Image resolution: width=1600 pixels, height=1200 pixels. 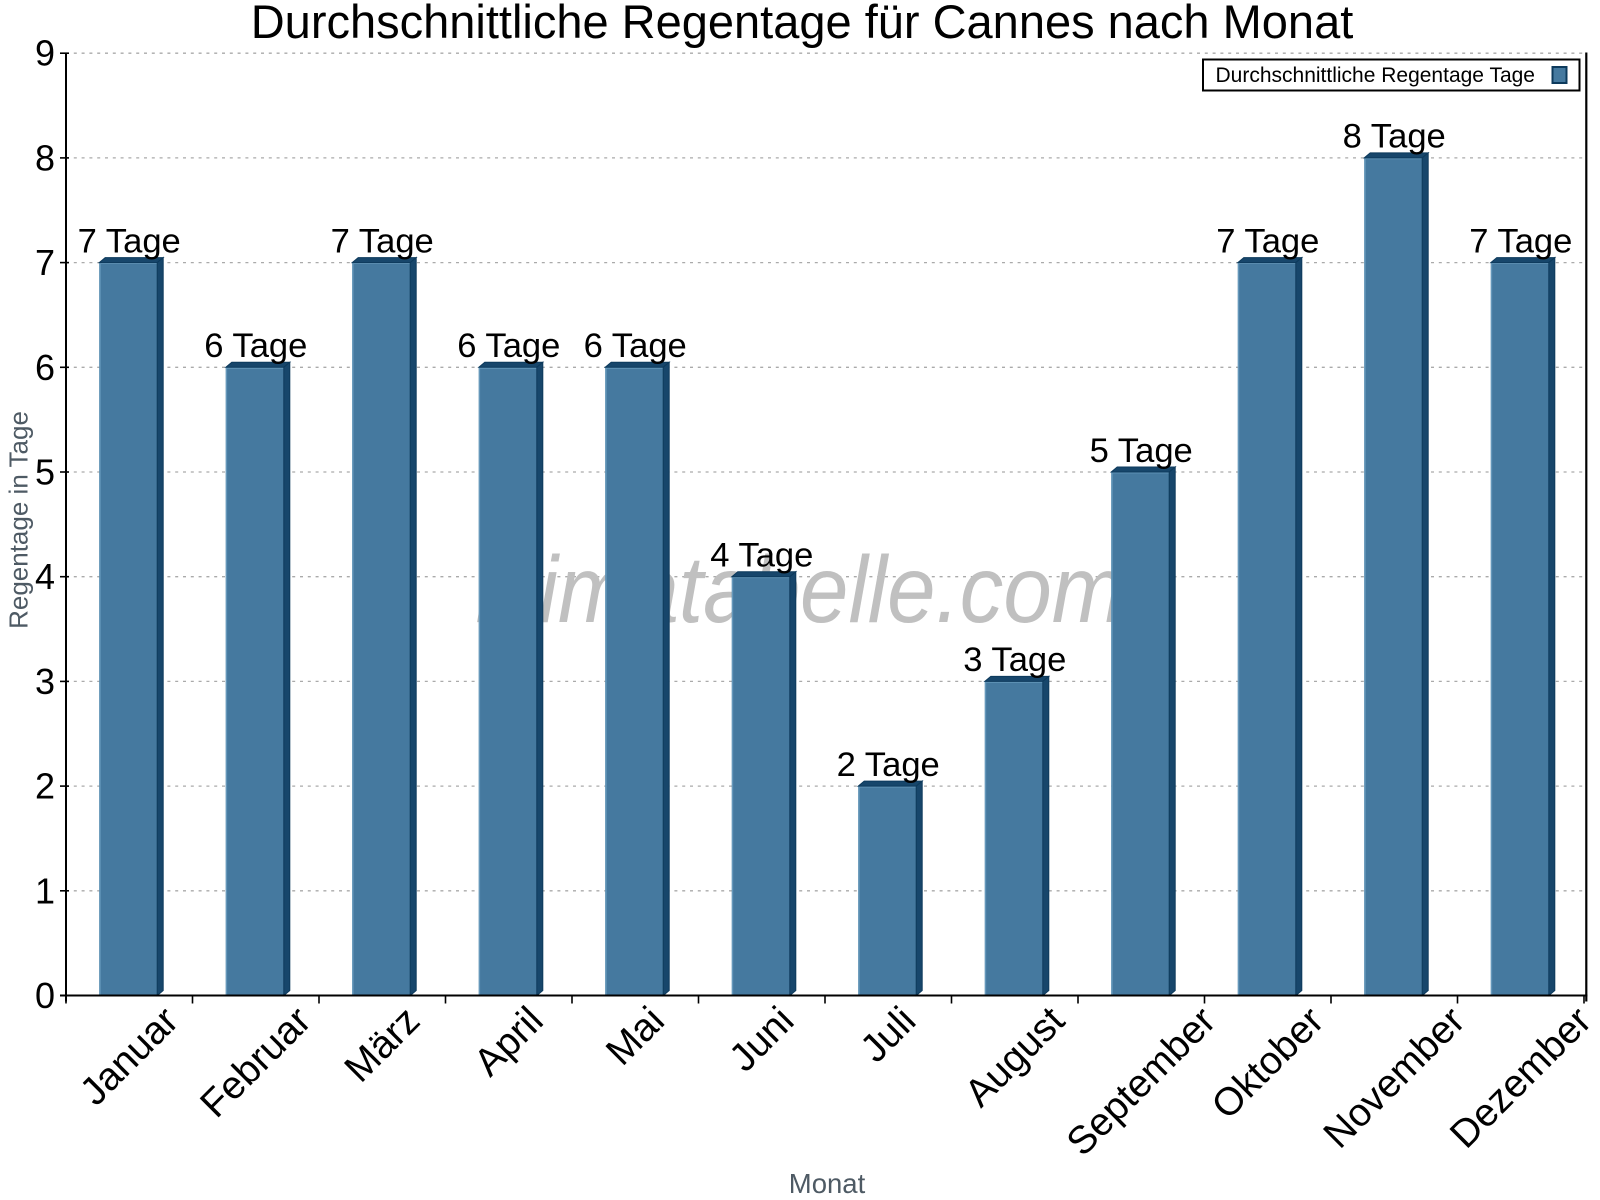 What do you see at coordinates (761, 556) in the screenshot?
I see `svg-text: 4 Tage` at bounding box center [761, 556].